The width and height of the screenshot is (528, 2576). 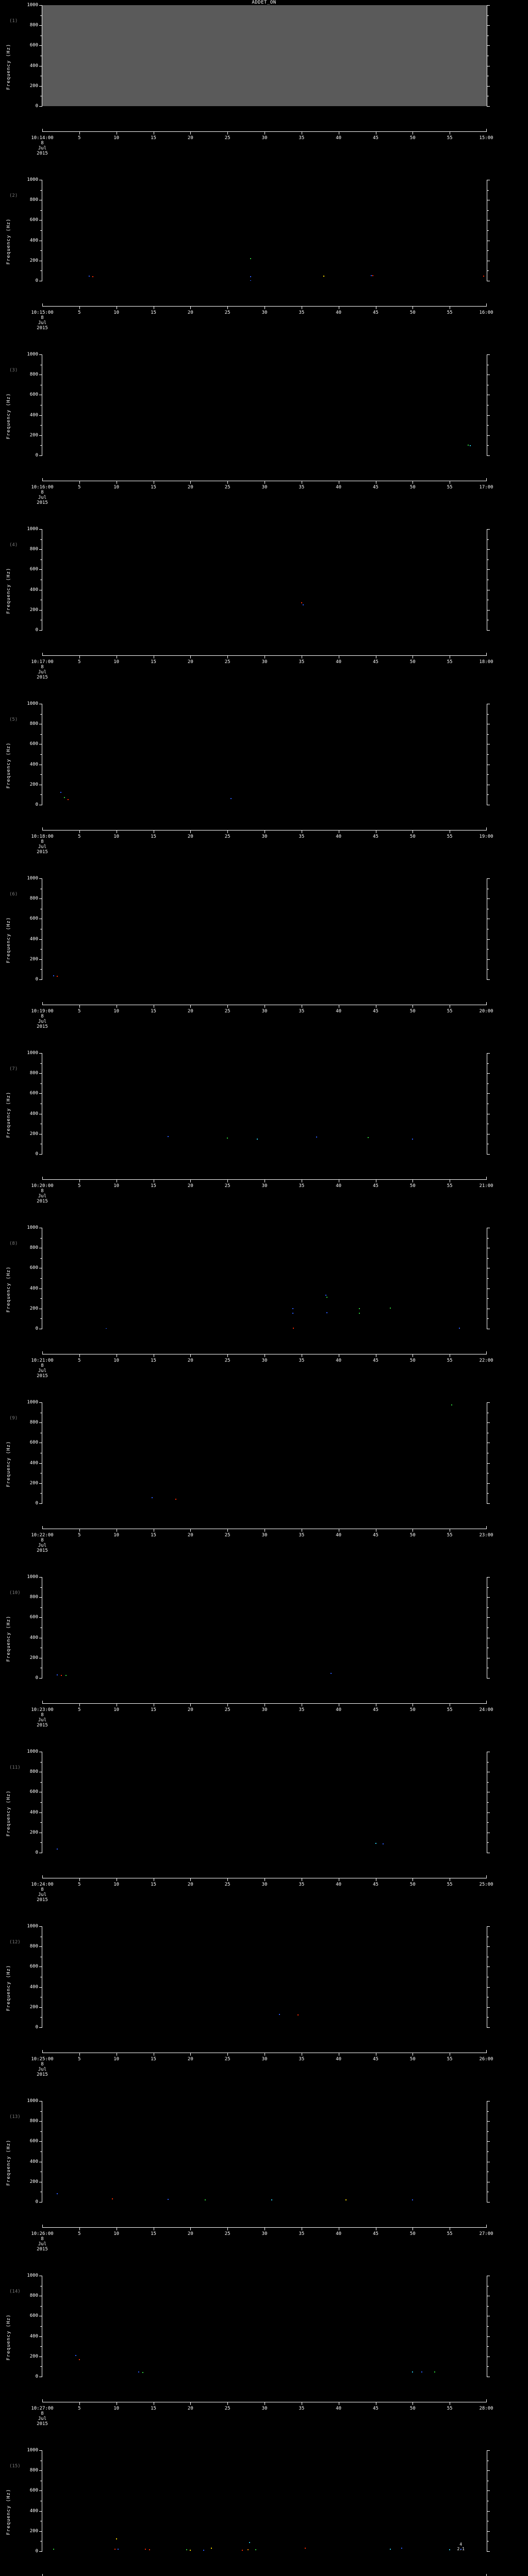 What do you see at coordinates (486, 138) in the screenshot?
I see `x-axis-end-label: 15:00` at bounding box center [486, 138].